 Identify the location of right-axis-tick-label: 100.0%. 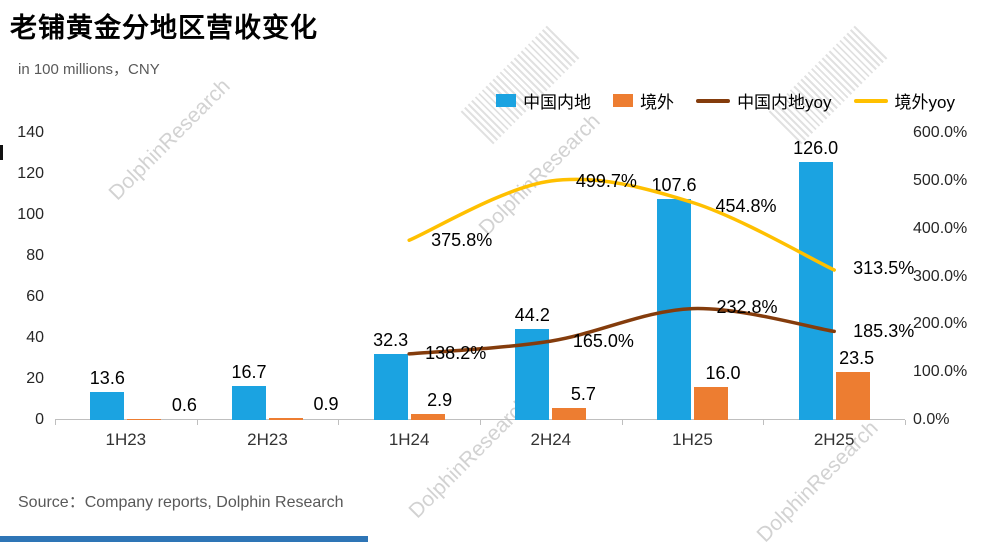
(940, 372).